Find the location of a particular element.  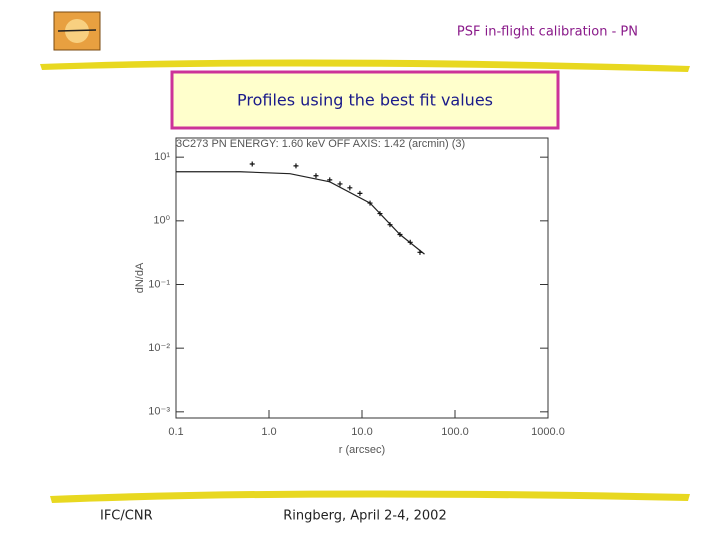

x-tick-label: 1.0 is located at coordinates (268, 432).